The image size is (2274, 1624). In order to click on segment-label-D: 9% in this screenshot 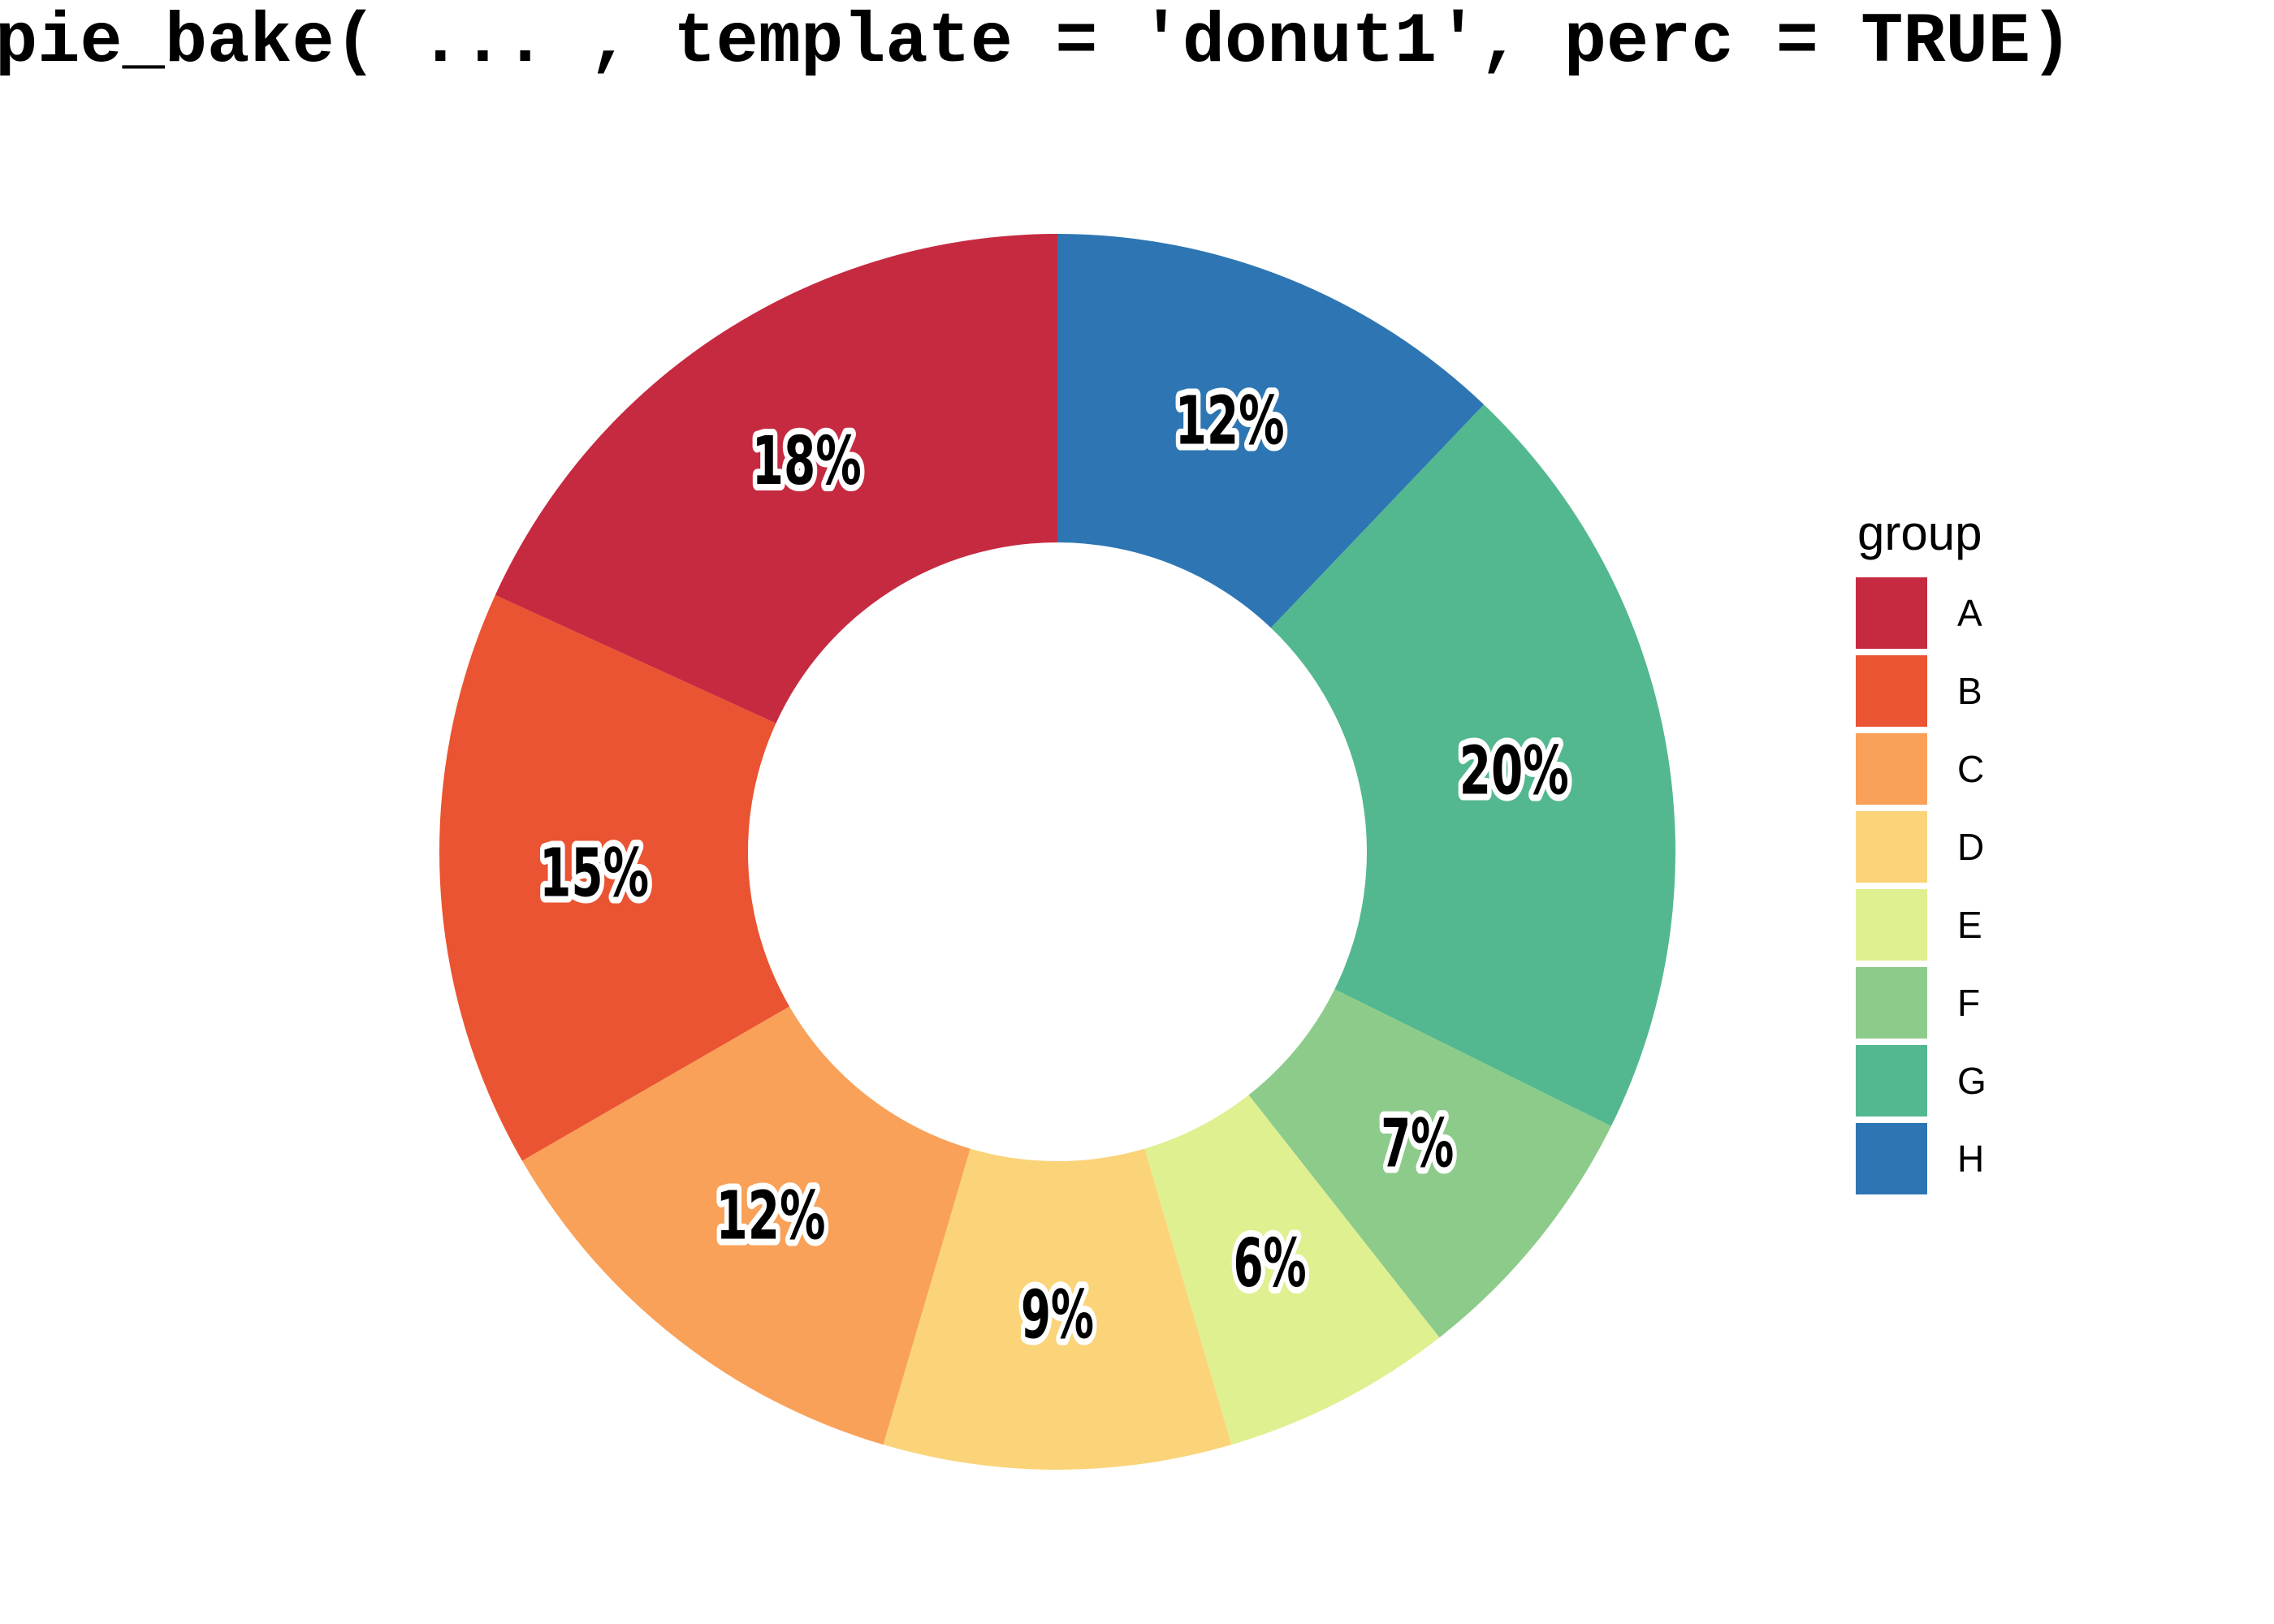, I will do `click(1057, 1316)`.